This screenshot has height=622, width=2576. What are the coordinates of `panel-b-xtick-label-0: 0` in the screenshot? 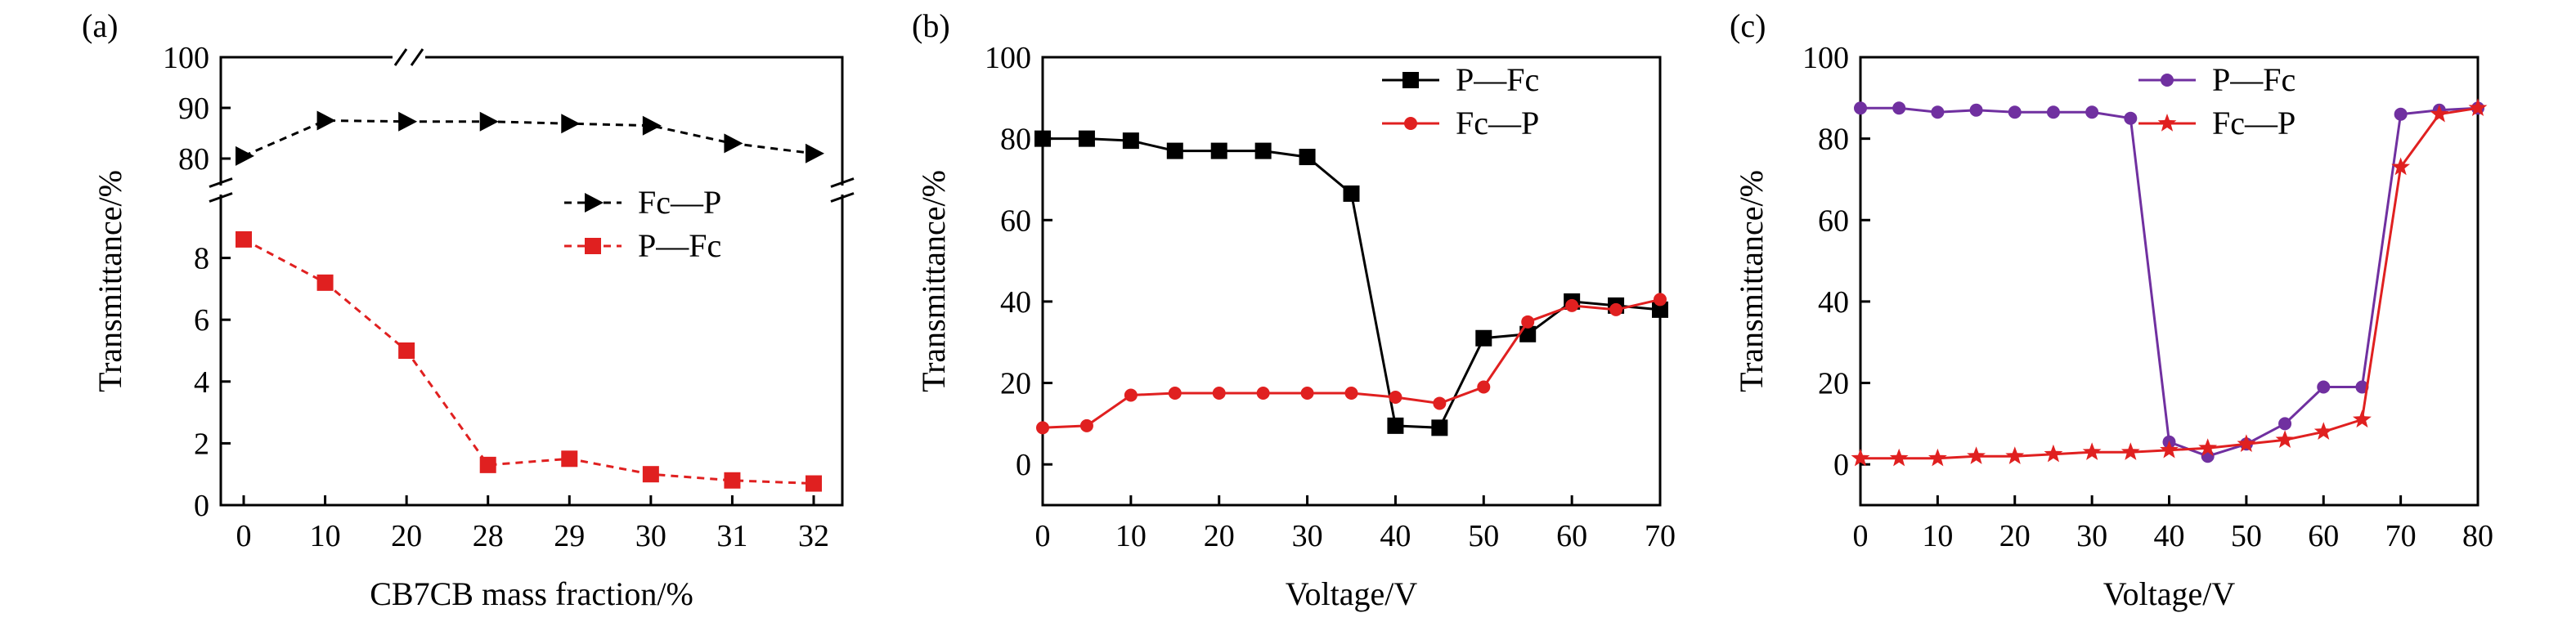 It's located at (1043, 536).